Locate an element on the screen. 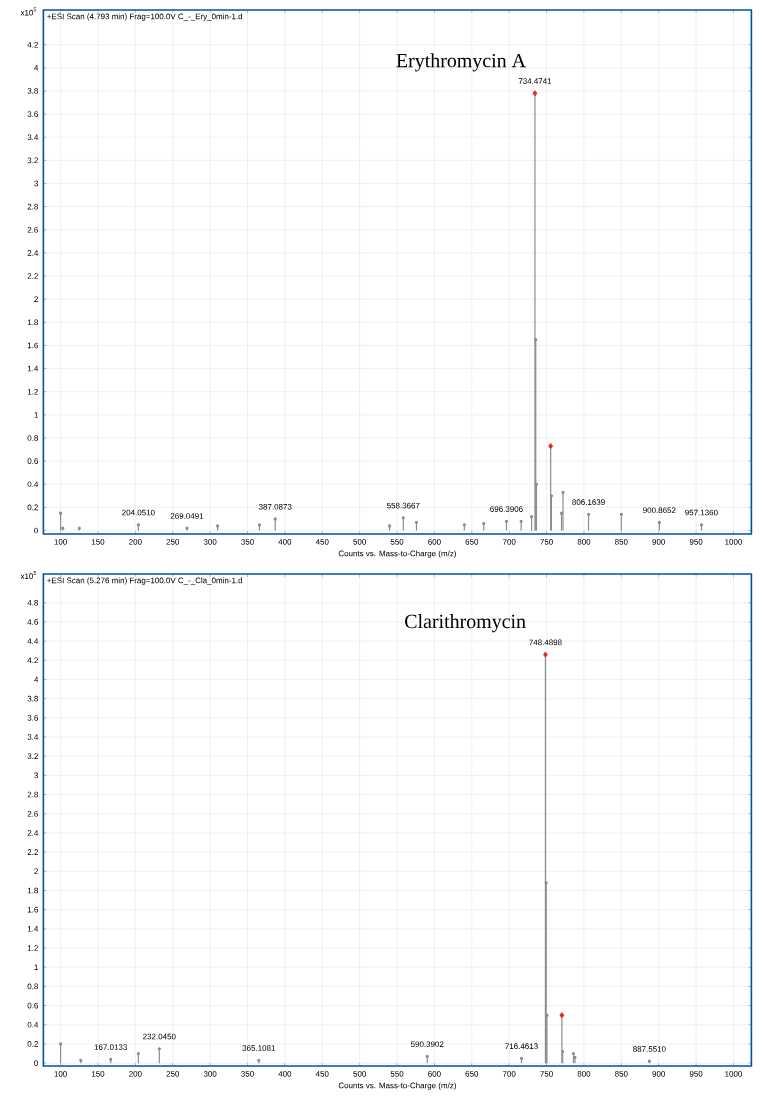 Image resolution: width=762 pixels, height=1100 pixels. annotation: Erythromycin A is located at coordinates (461, 62).